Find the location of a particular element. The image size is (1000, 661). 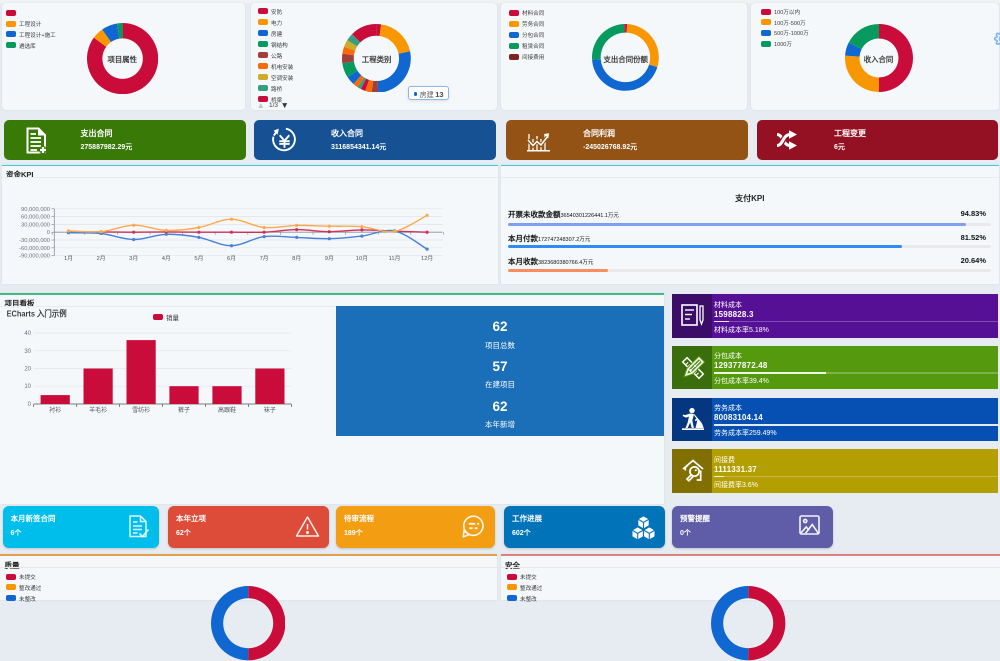

svg-text: 衬衫 is located at coordinates (55, 410).